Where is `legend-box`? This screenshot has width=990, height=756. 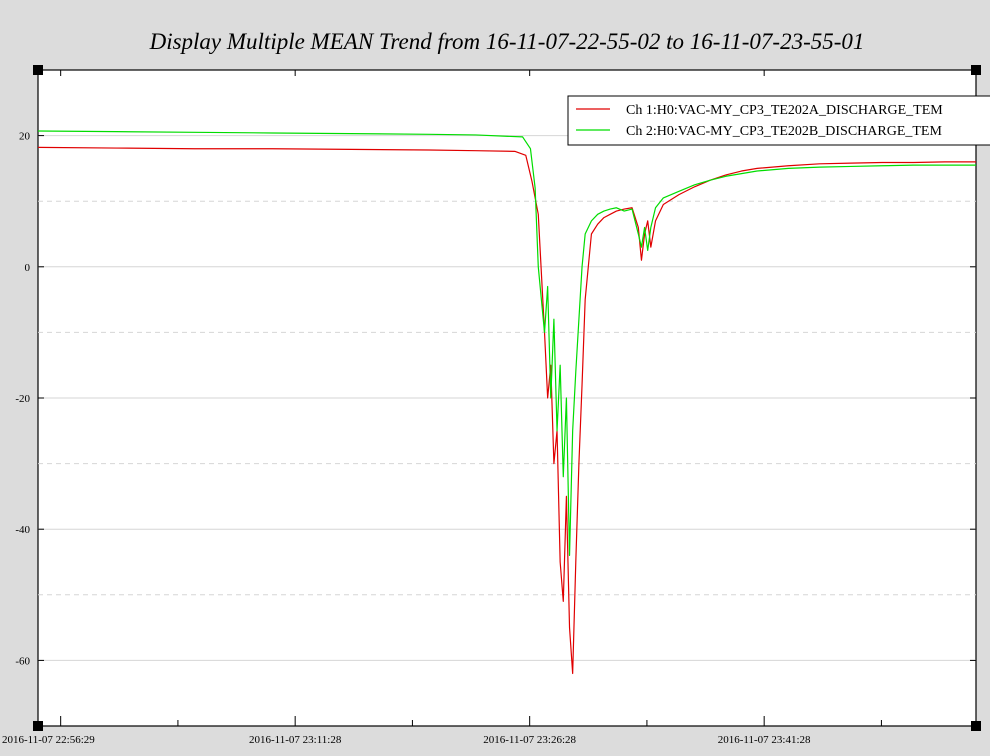
legend-box is located at coordinates (778, 120).